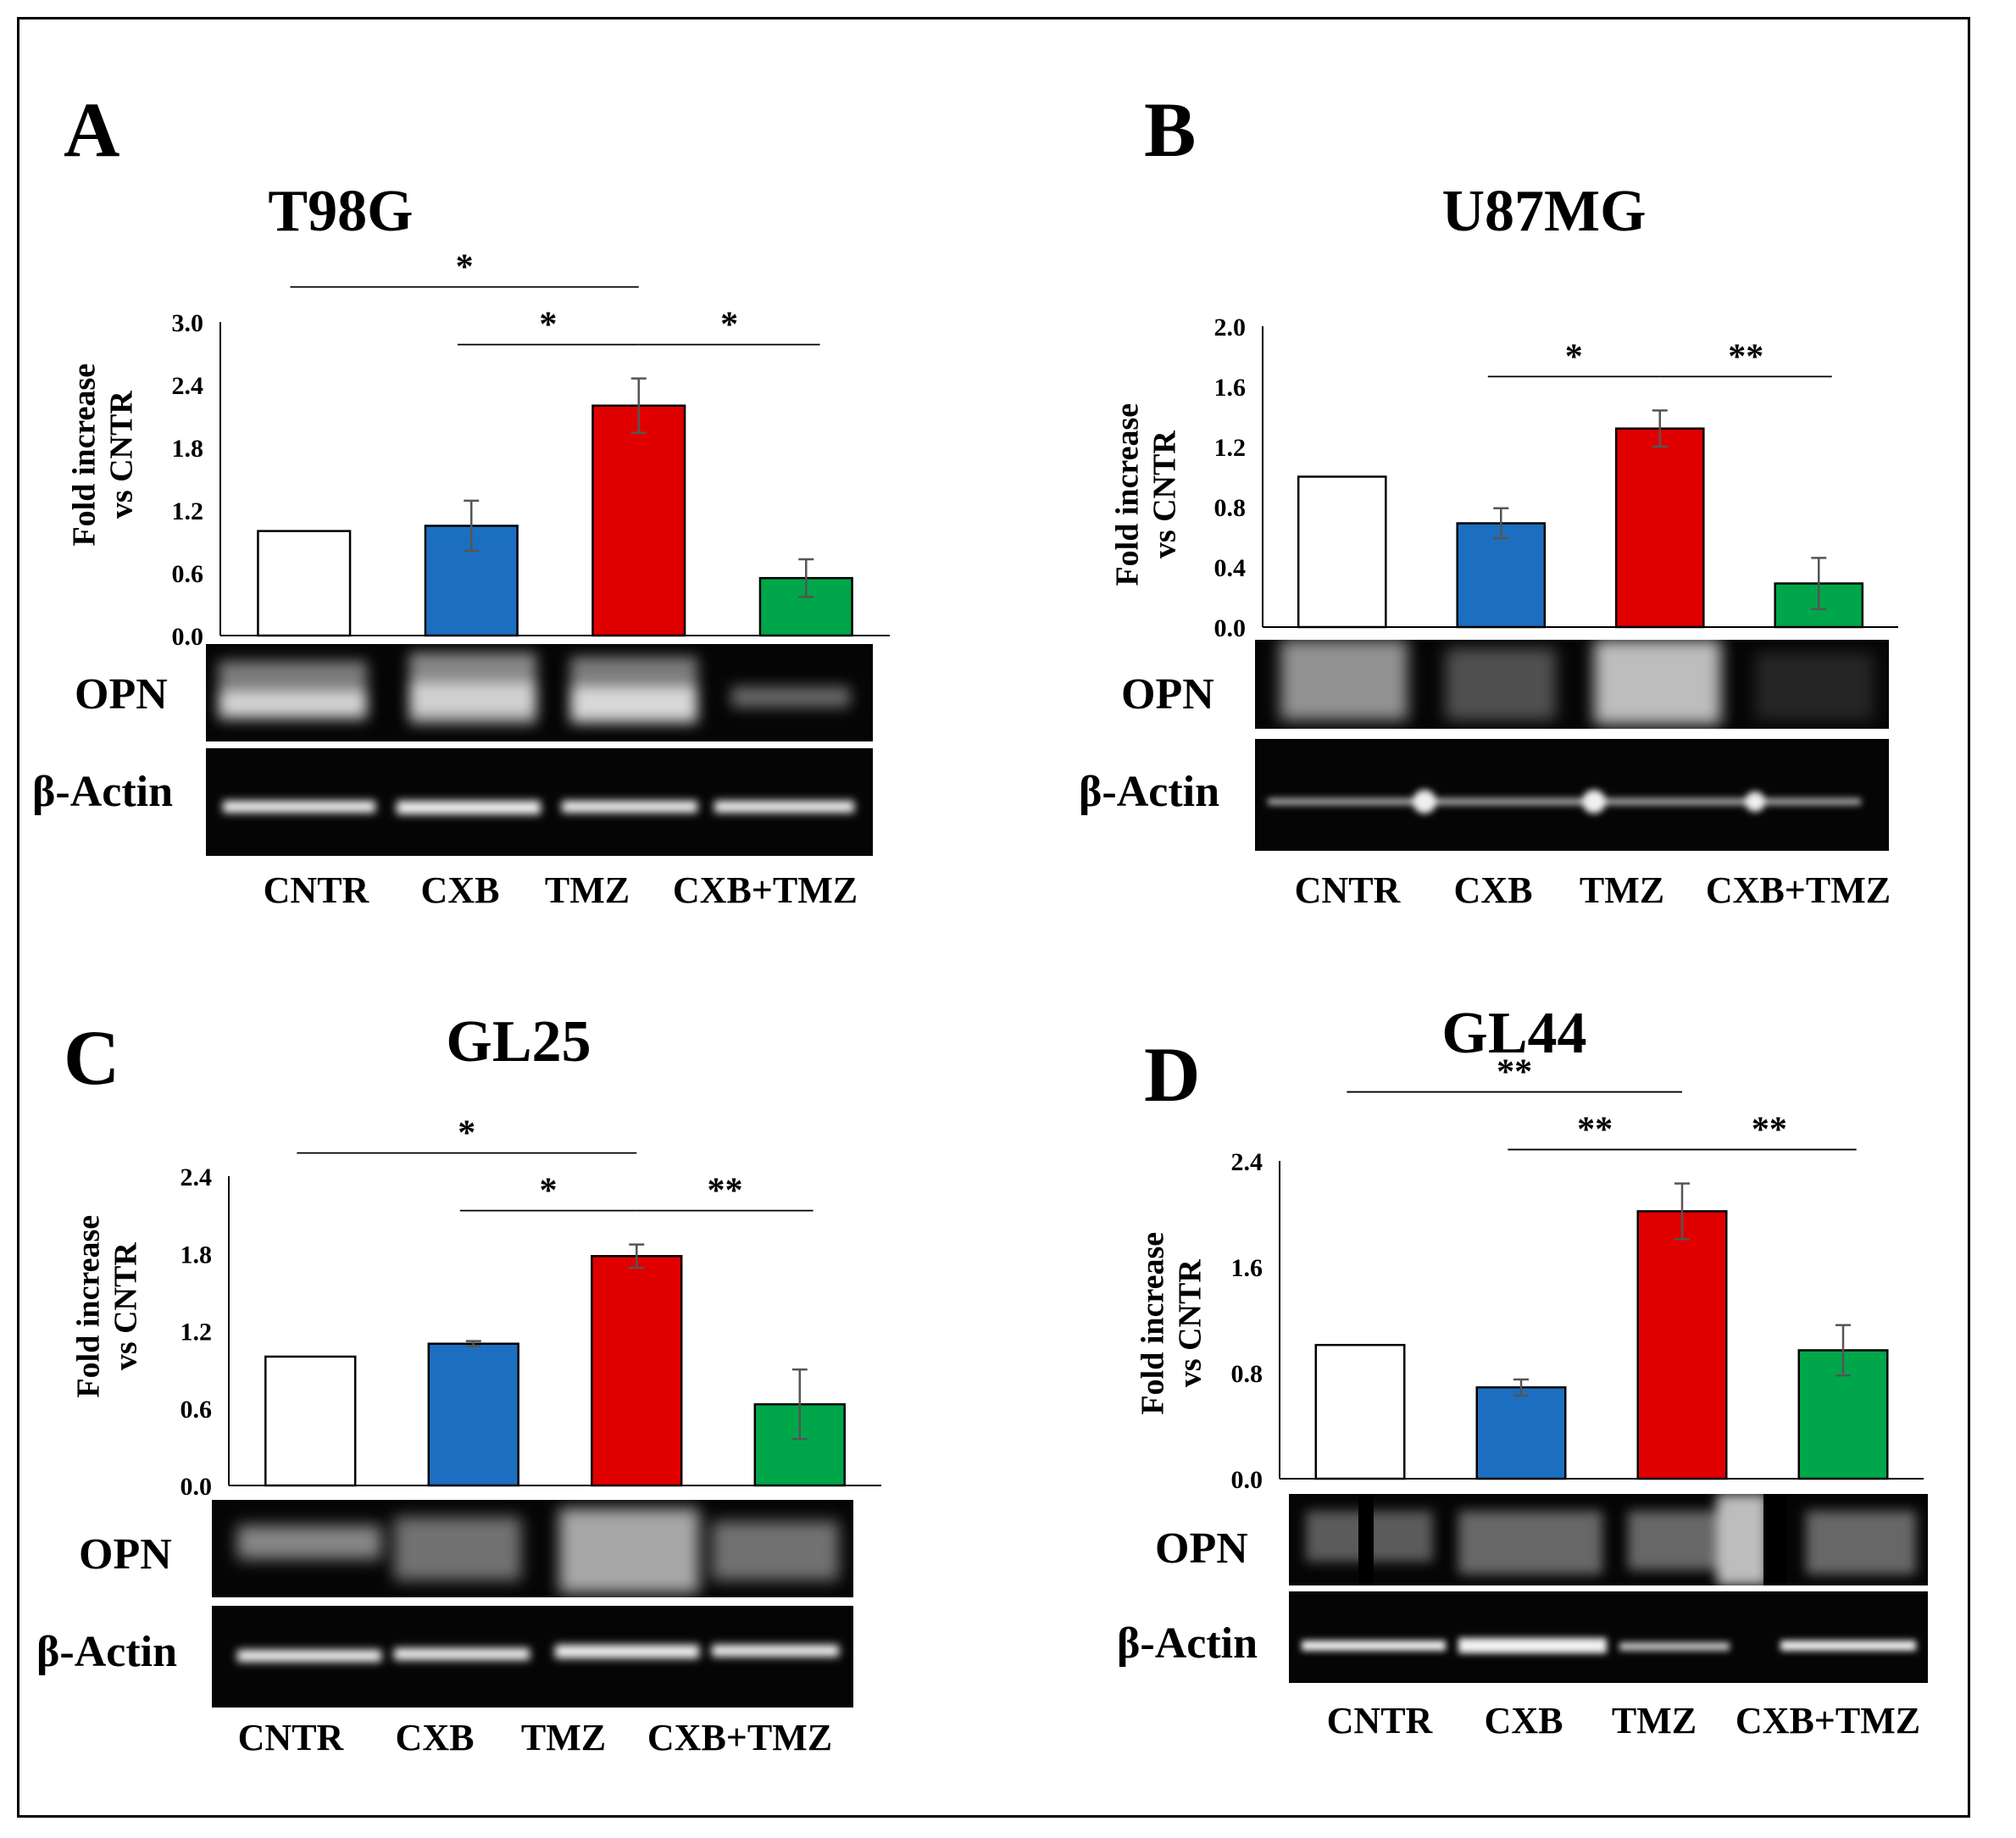  What do you see at coordinates (1187, 1643) in the screenshot?
I see `blot-row-label-actin-d: β-Actin` at bounding box center [1187, 1643].